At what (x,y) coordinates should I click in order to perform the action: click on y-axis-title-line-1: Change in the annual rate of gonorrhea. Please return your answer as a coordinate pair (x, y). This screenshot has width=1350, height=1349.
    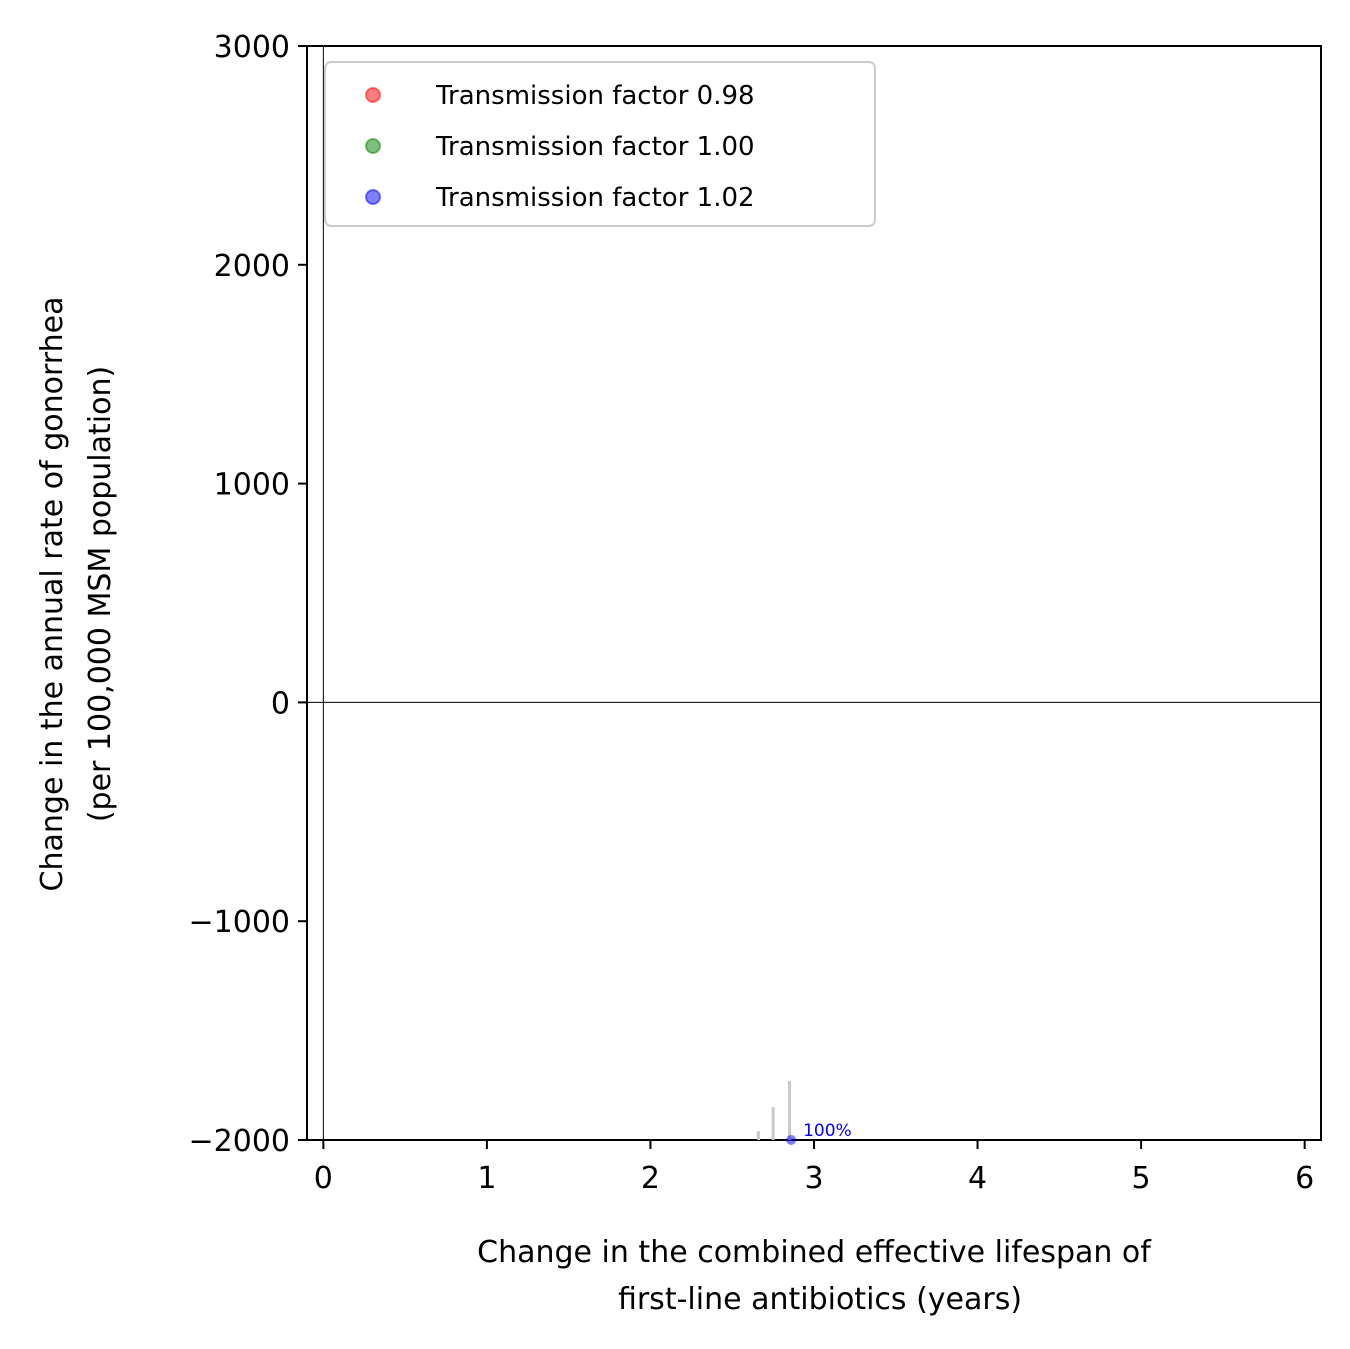
    Looking at the image, I should click on (52, 594).